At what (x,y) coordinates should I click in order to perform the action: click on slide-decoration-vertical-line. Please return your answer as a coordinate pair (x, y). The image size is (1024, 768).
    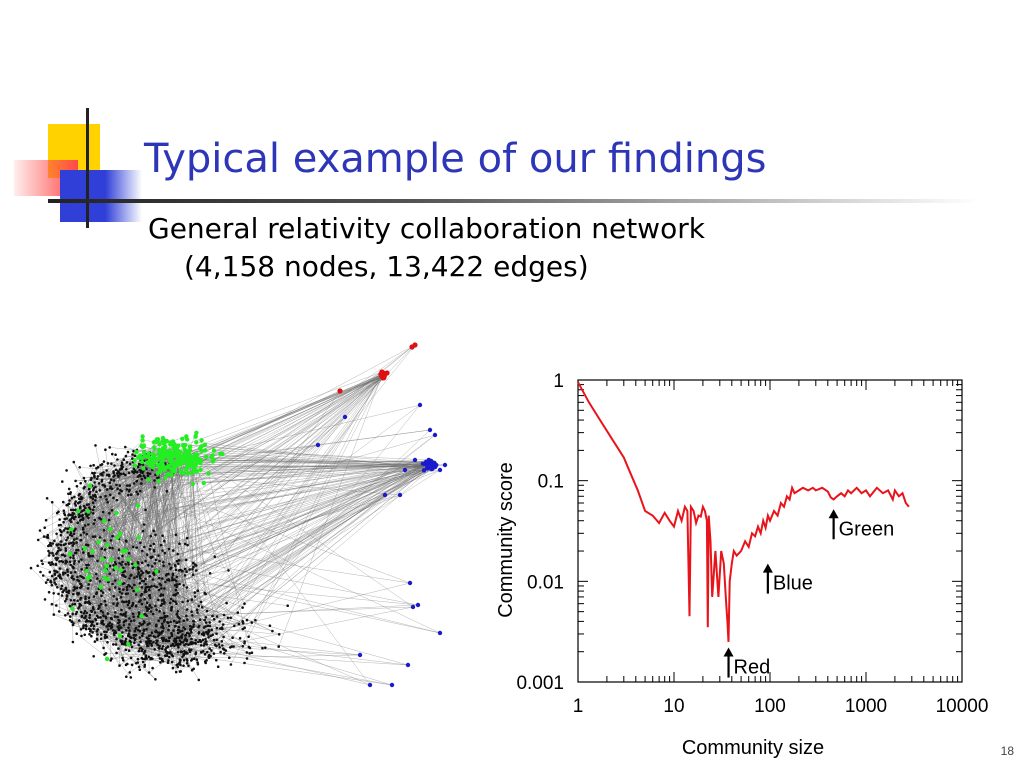
    Looking at the image, I should click on (87, 168).